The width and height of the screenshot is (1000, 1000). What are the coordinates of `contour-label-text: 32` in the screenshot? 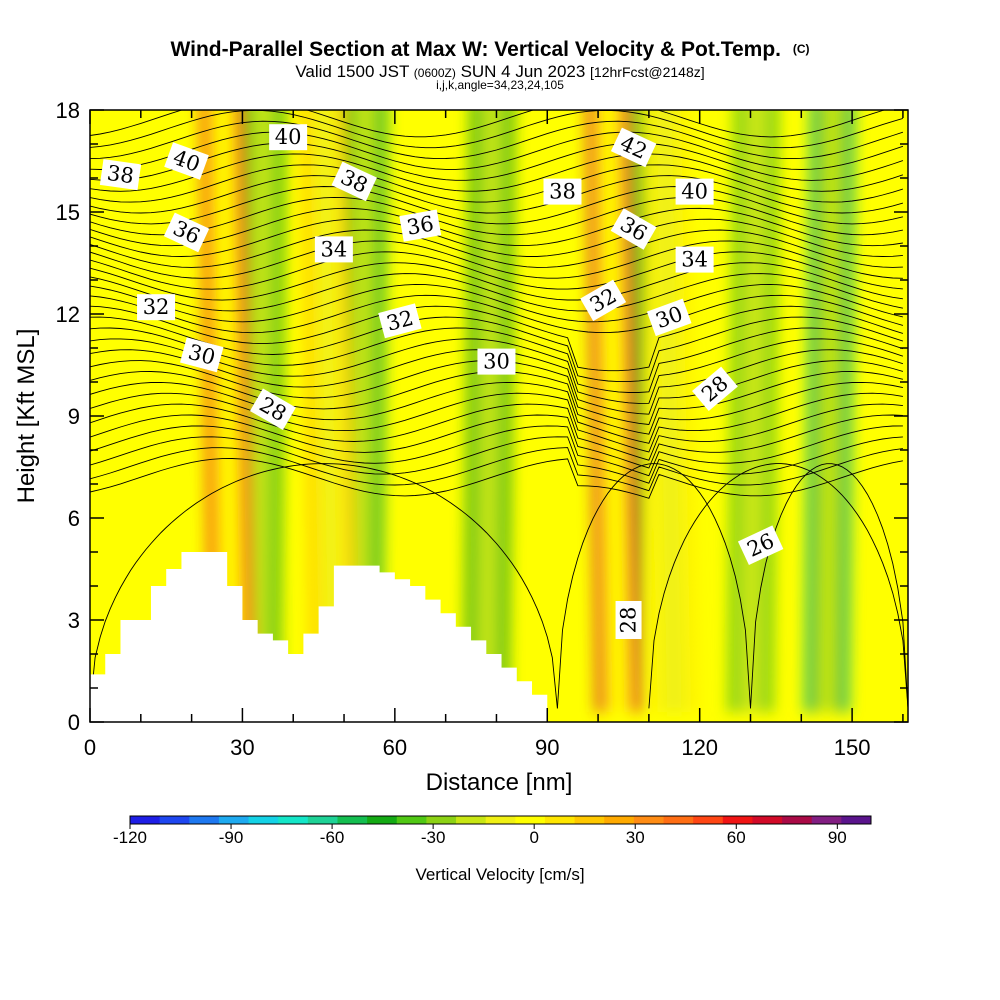 It's located at (156, 307).